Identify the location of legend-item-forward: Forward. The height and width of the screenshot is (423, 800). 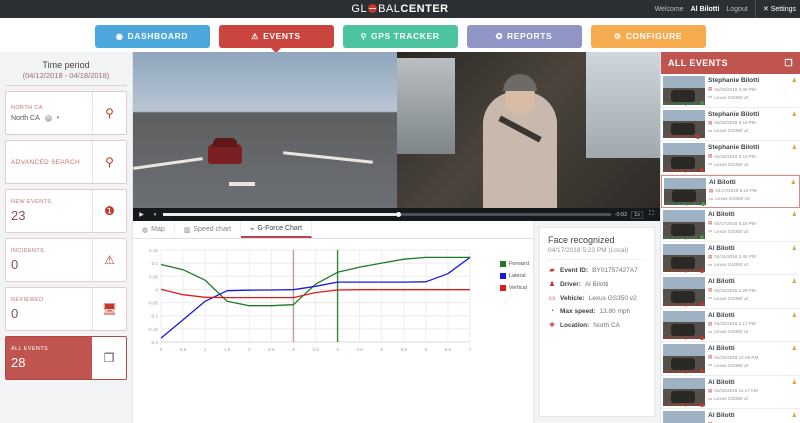
(514, 264).